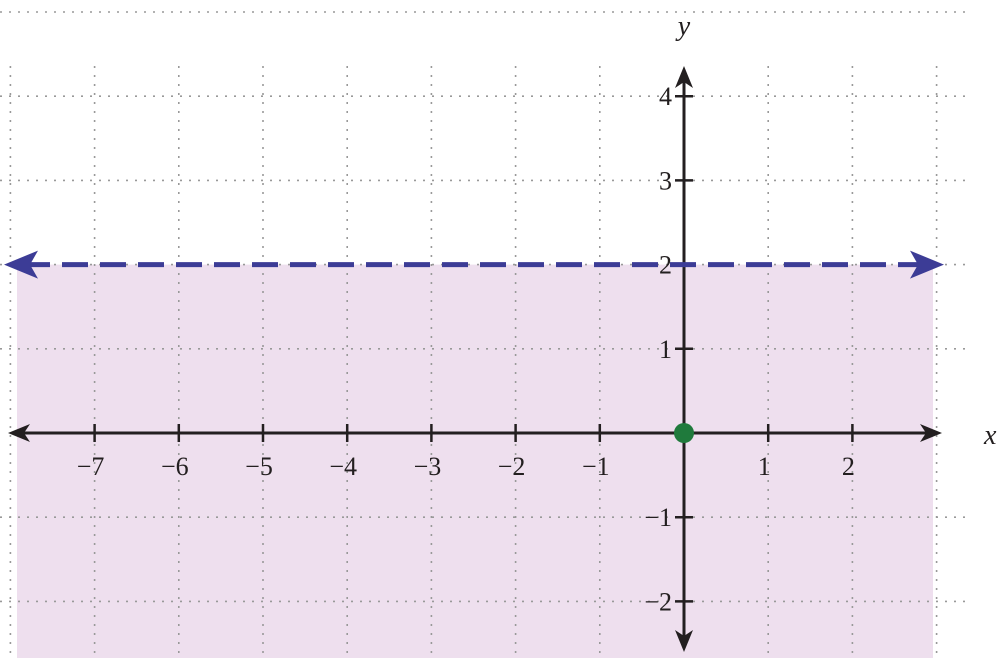 Image resolution: width=1000 pixels, height=658 pixels. What do you see at coordinates (684, 77) in the screenshot?
I see `y-axis-up-arrow-icon` at bounding box center [684, 77].